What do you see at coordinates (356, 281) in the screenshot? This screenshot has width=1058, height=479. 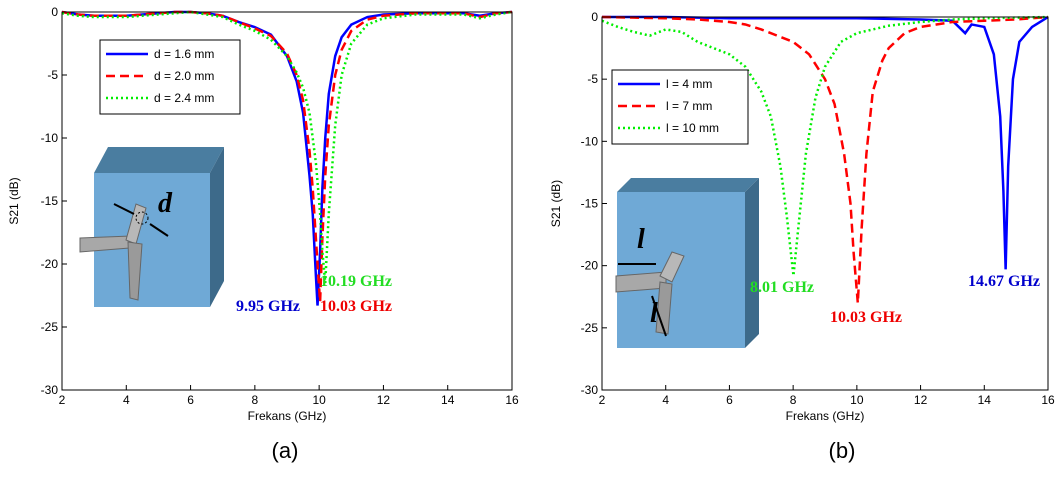 I see `annotation: 10.19 GHz` at bounding box center [356, 281].